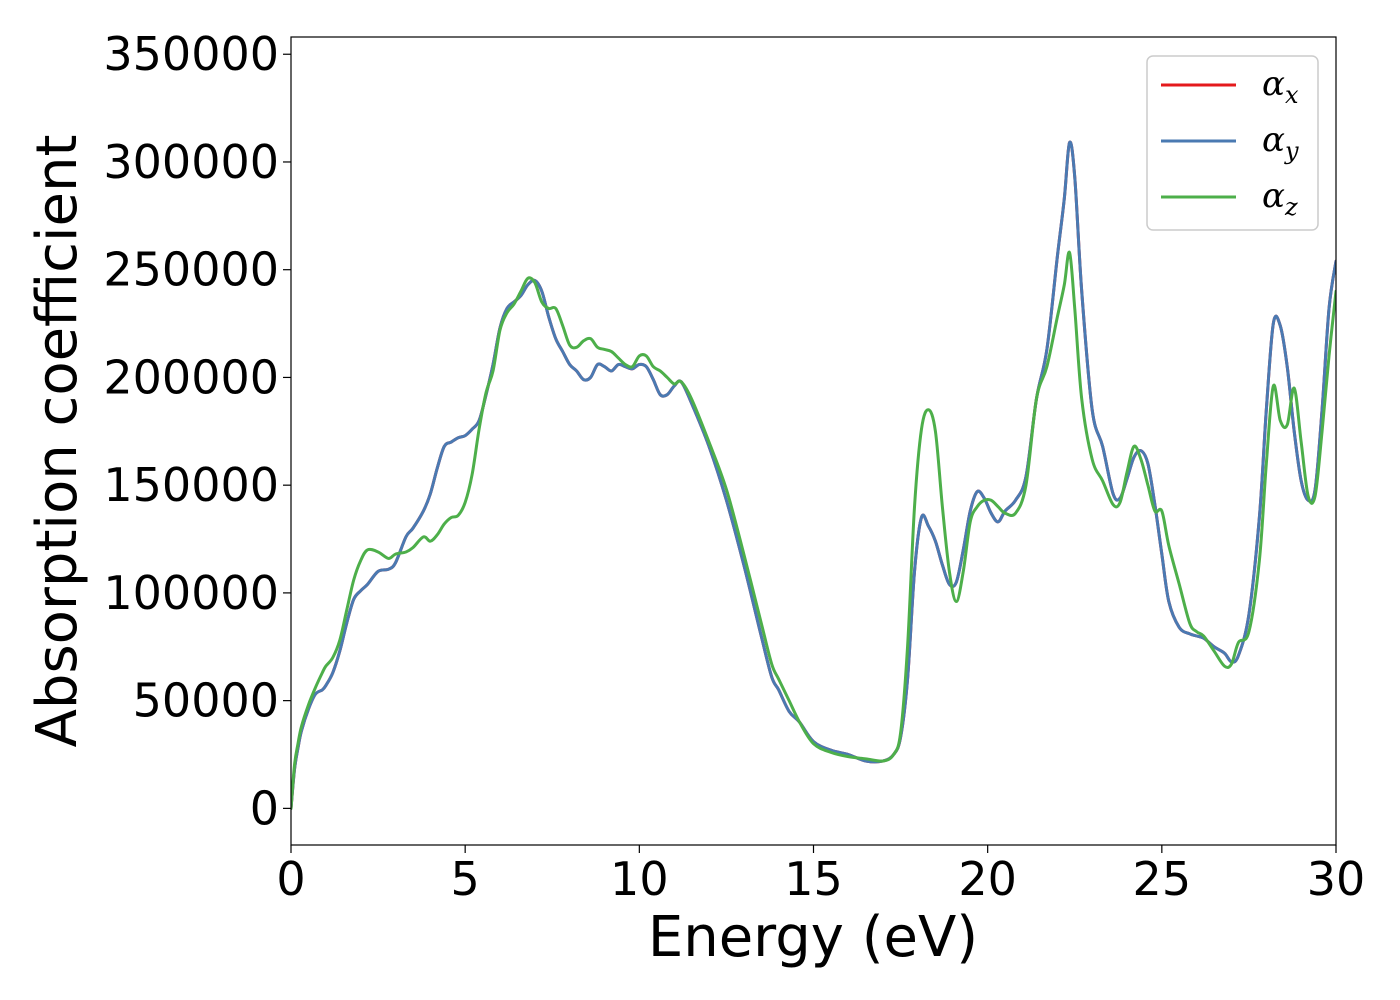 The image size is (1400, 1000). Describe the element at coordinates (813, 879) in the screenshot. I see `x-tick-label: 15` at that location.